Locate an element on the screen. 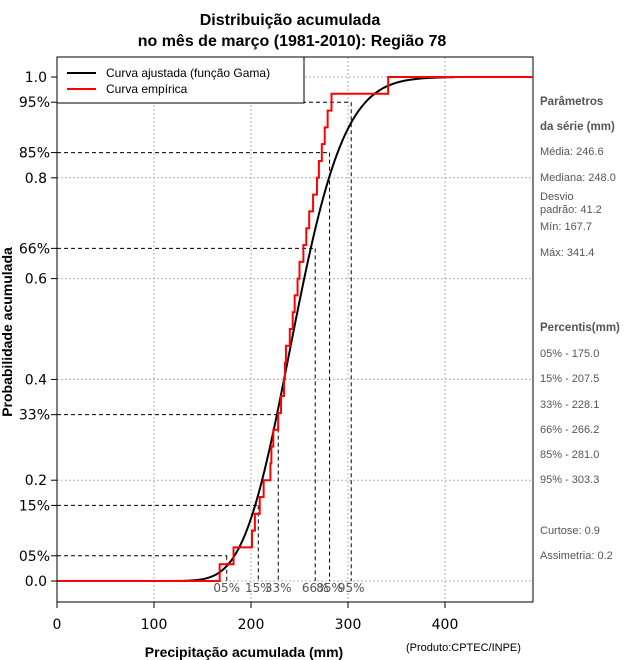 This screenshot has height=660, width=640. percentile-x-label-2: 33% is located at coordinates (278, 588).